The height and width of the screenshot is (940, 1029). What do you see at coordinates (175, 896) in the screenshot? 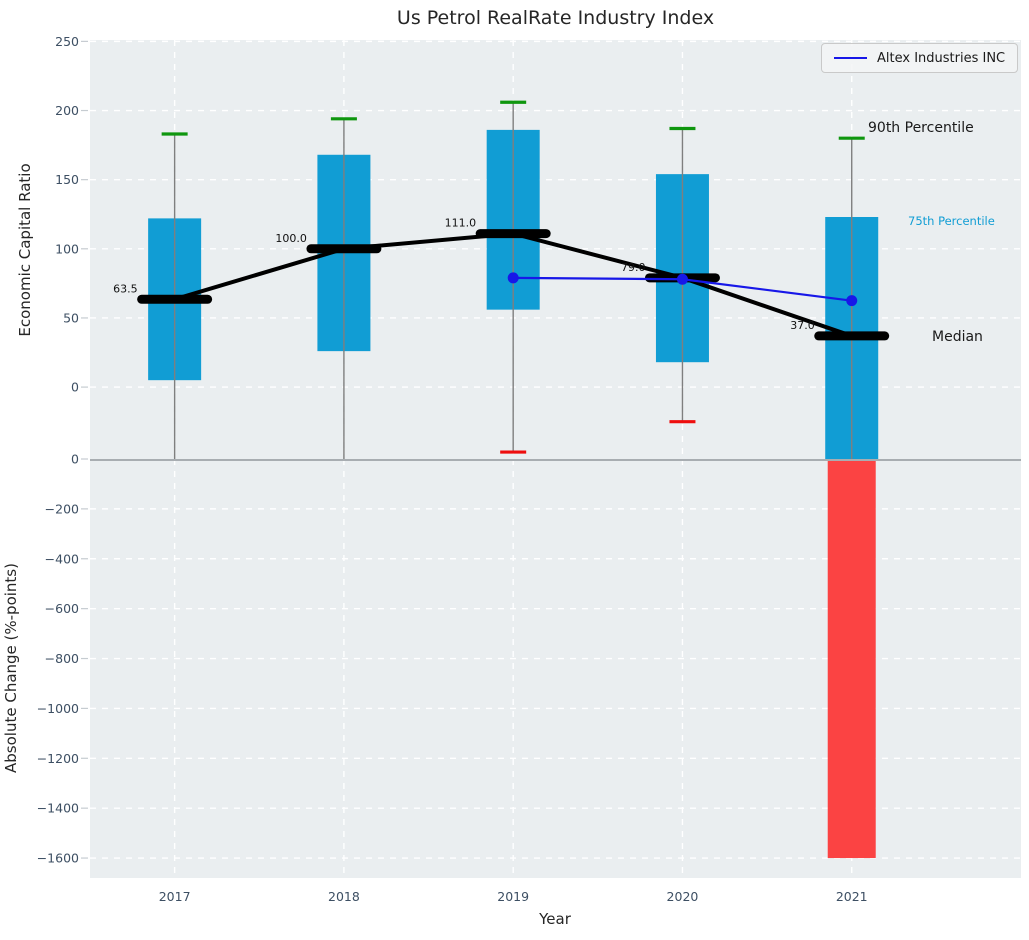
I see `x-tick-label-2017: 2017` at bounding box center [175, 896].